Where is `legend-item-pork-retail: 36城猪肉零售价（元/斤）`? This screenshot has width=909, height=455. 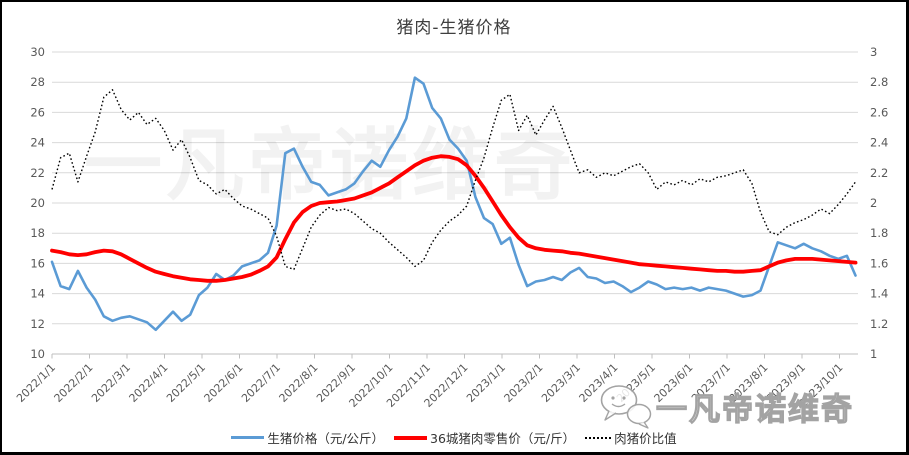
legend-item-pork-retail: 36城猪肉零售价（元/斤） is located at coordinates (484, 437).